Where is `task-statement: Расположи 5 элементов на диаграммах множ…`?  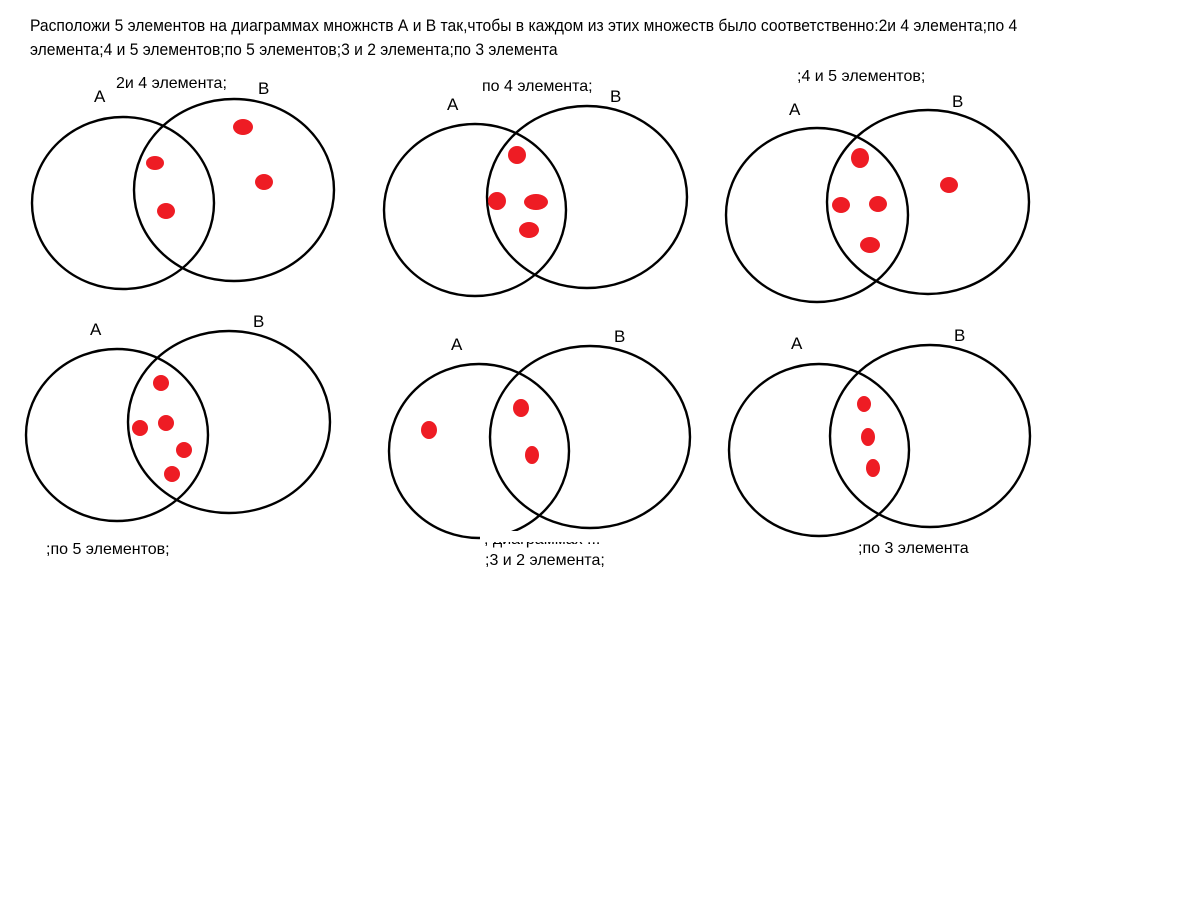
task-statement: Расположи 5 элементов на диаграммах множ… is located at coordinates (524, 37).